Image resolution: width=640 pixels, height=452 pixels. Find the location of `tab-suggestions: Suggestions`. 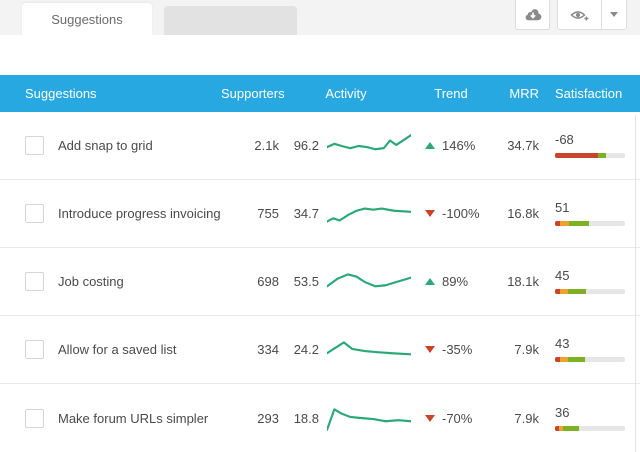

tab-suggestions: Suggestions is located at coordinates (87, 19).